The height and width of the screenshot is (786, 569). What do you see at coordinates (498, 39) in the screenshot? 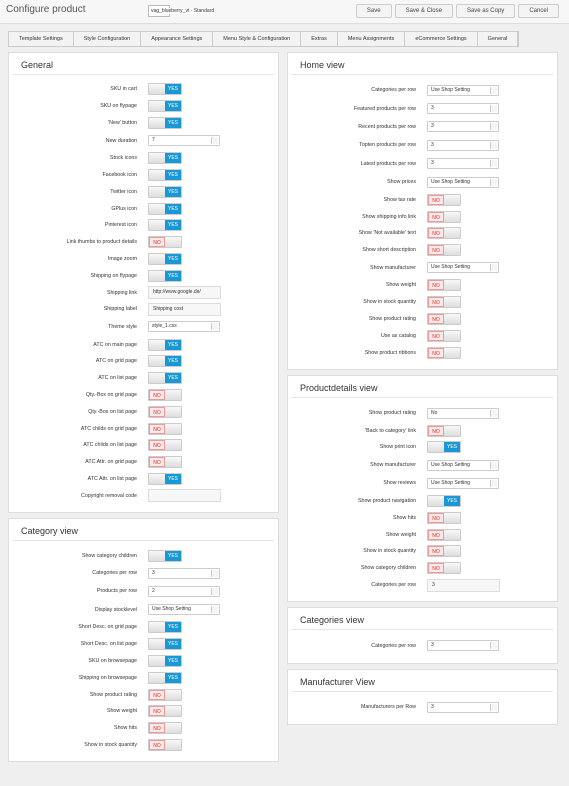
I see `tab: General` at bounding box center [498, 39].